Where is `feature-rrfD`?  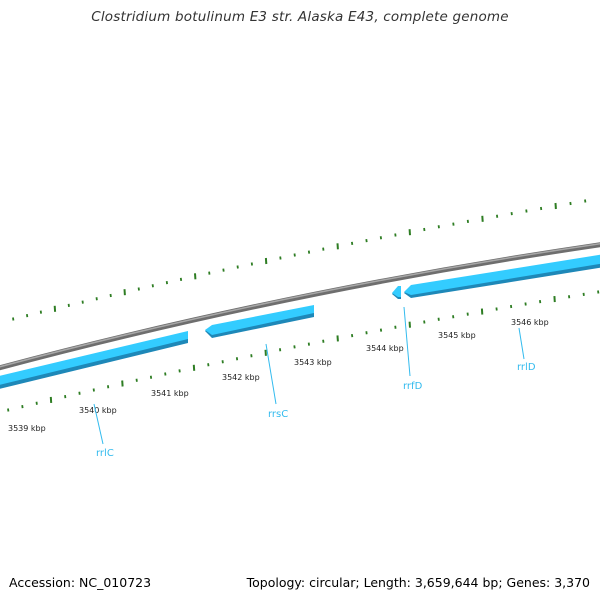
feature-rrfD is located at coordinates (396, 292).